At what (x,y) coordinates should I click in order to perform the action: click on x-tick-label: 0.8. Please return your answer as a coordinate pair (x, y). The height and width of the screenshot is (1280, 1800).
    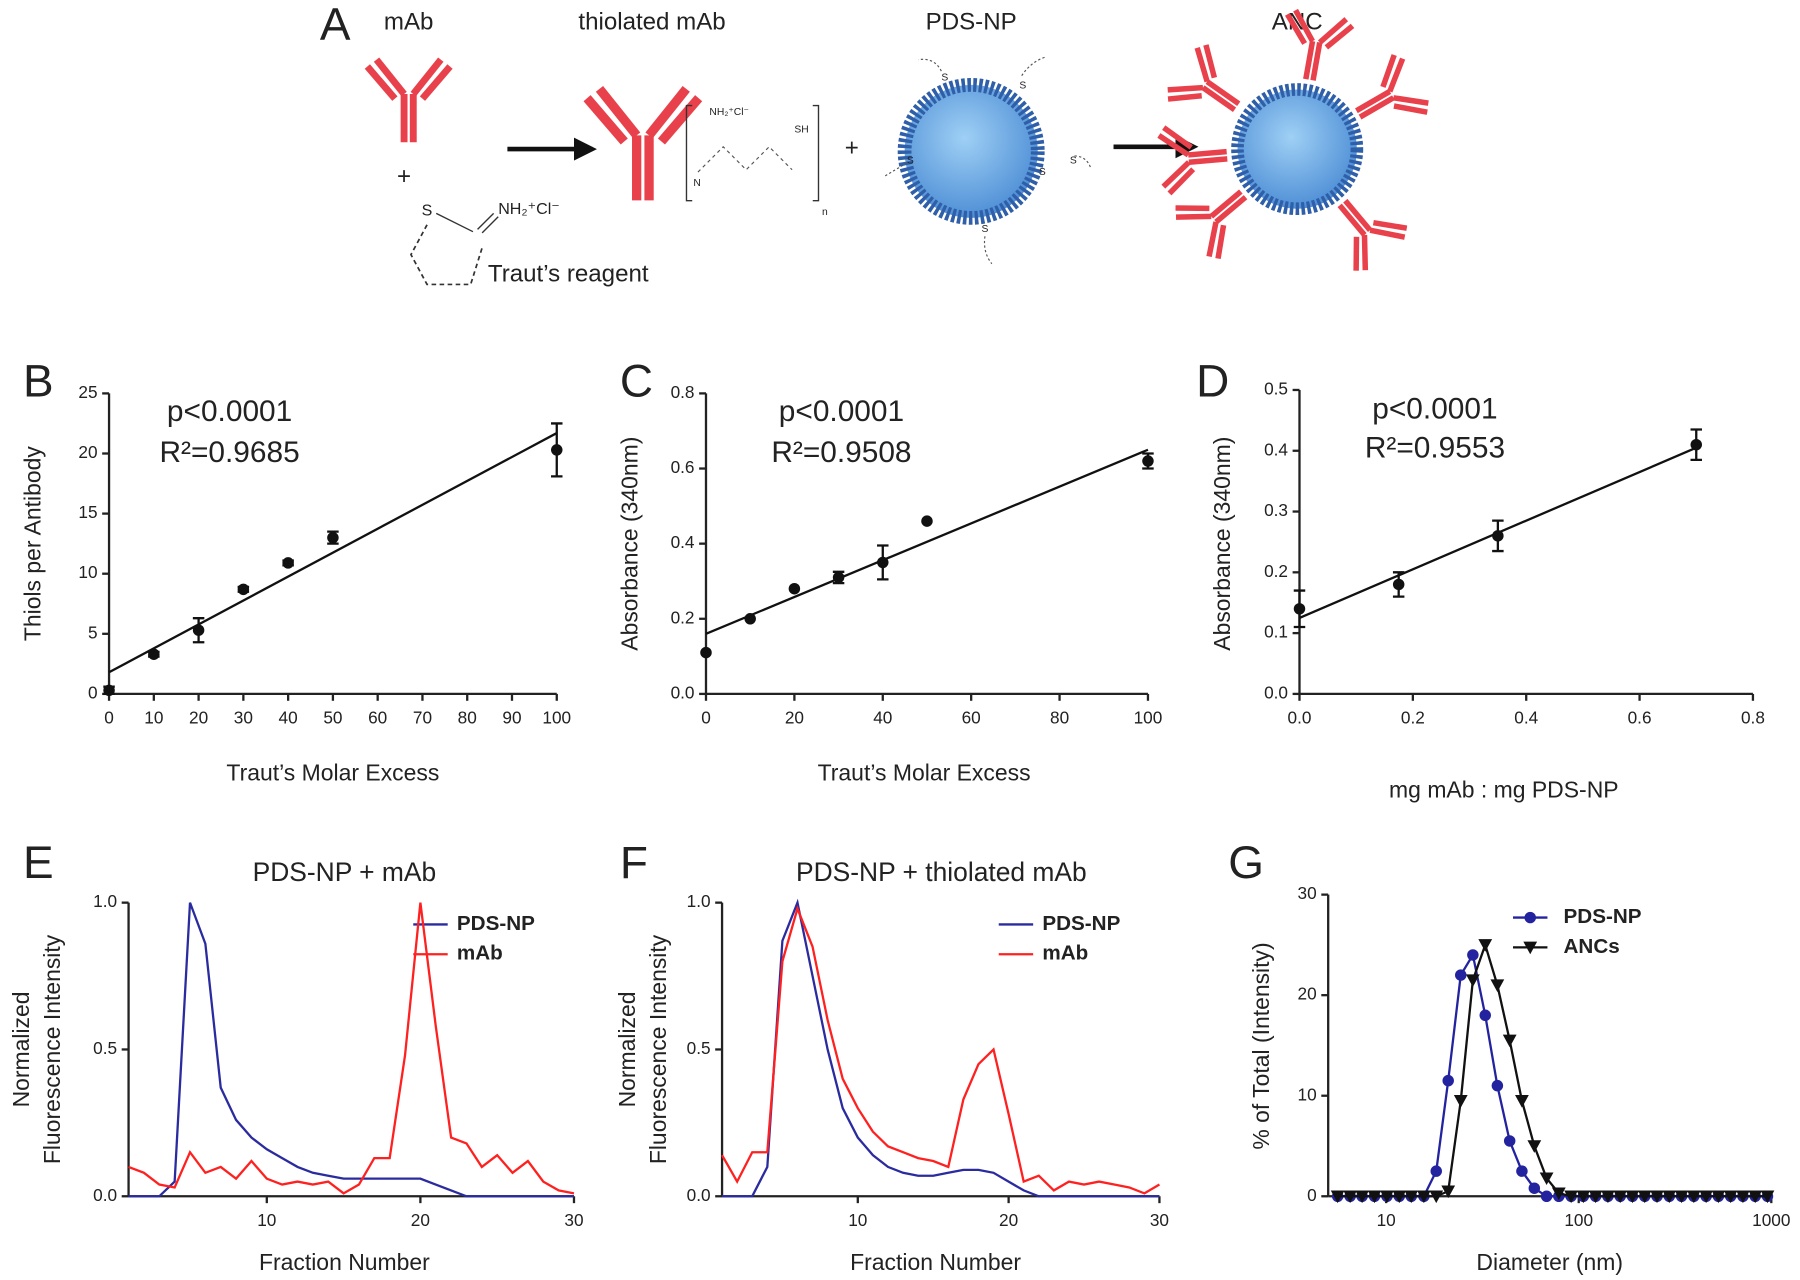
    Looking at the image, I should click on (1753, 718).